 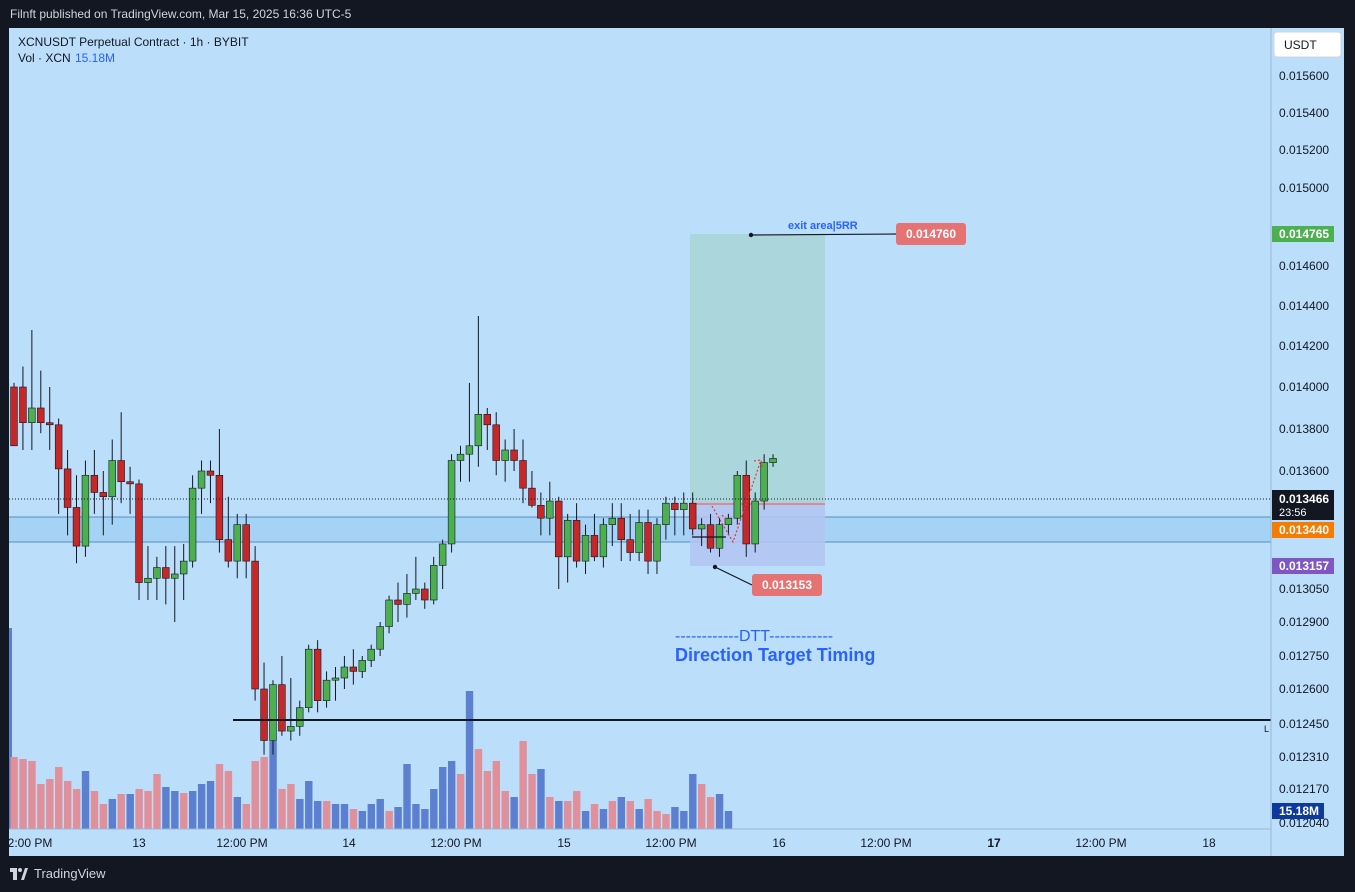 I want to click on y-tick-label: 0.015000, so click(x=1304, y=188).